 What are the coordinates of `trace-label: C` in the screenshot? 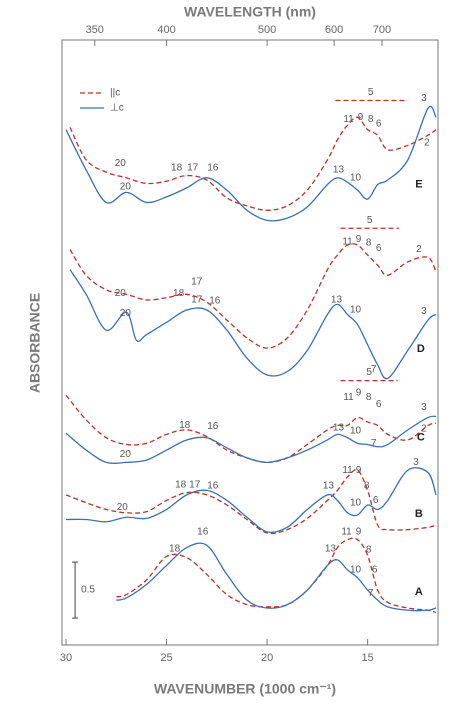 It's located at (421, 438).